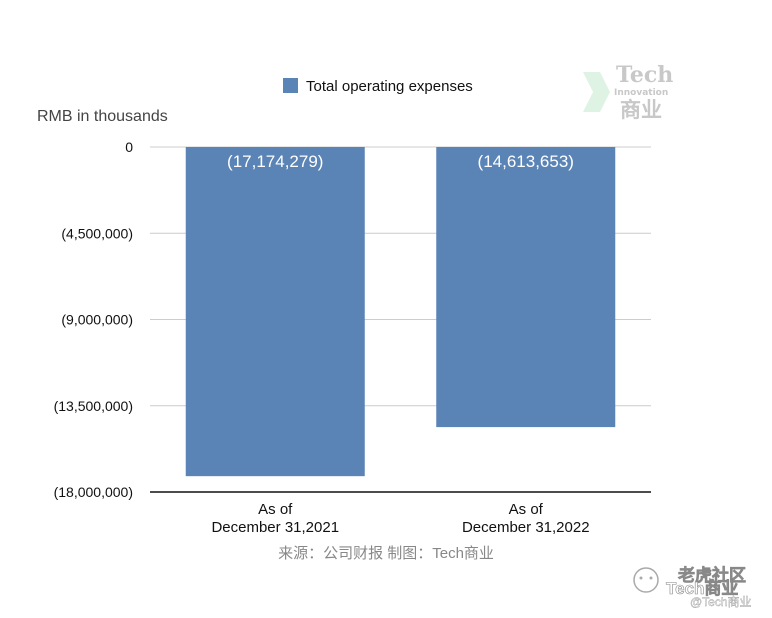 The height and width of the screenshot is (618, 772). What do you see at coordinates (711, 575) in the screenshot?
I see `watermark-bottom-line1: 老虎社区` at bounding box center [711, 575].